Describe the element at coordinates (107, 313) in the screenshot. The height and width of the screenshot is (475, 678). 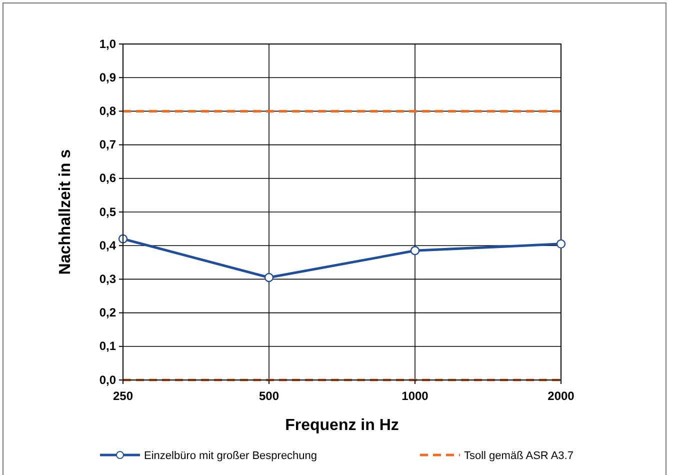
I see `y-tick-label: 0,2` at that location.